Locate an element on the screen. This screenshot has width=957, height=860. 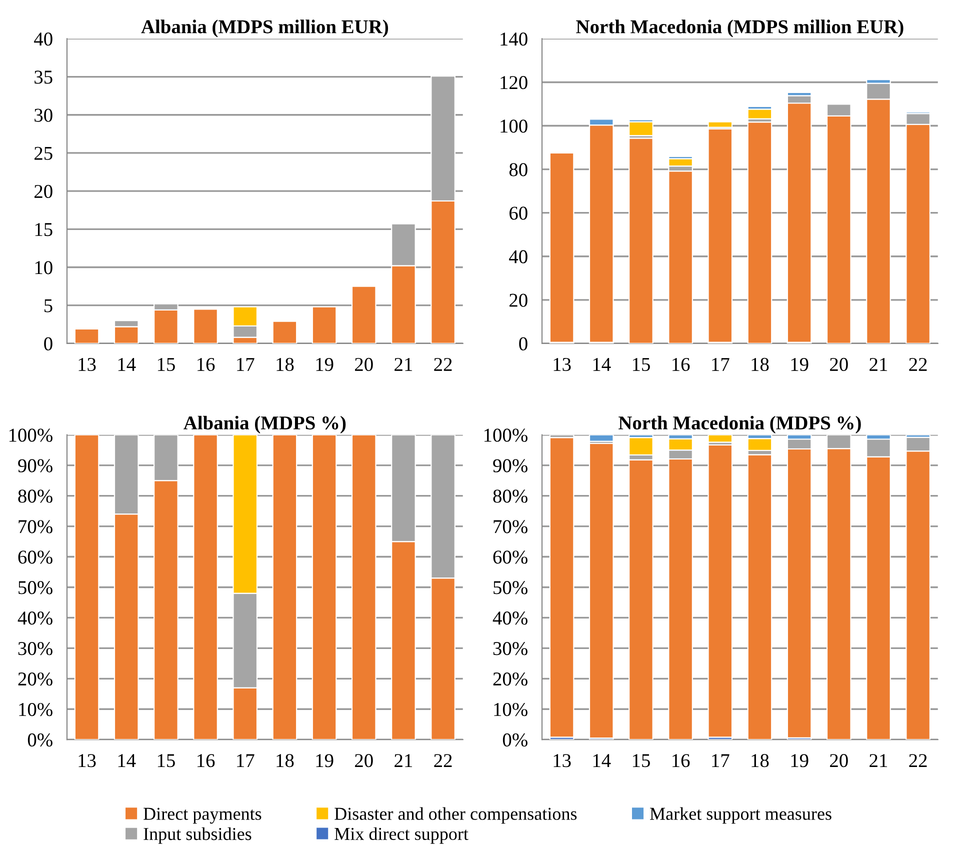
legend-label: Market support measures is located at coordinates (741, 815).